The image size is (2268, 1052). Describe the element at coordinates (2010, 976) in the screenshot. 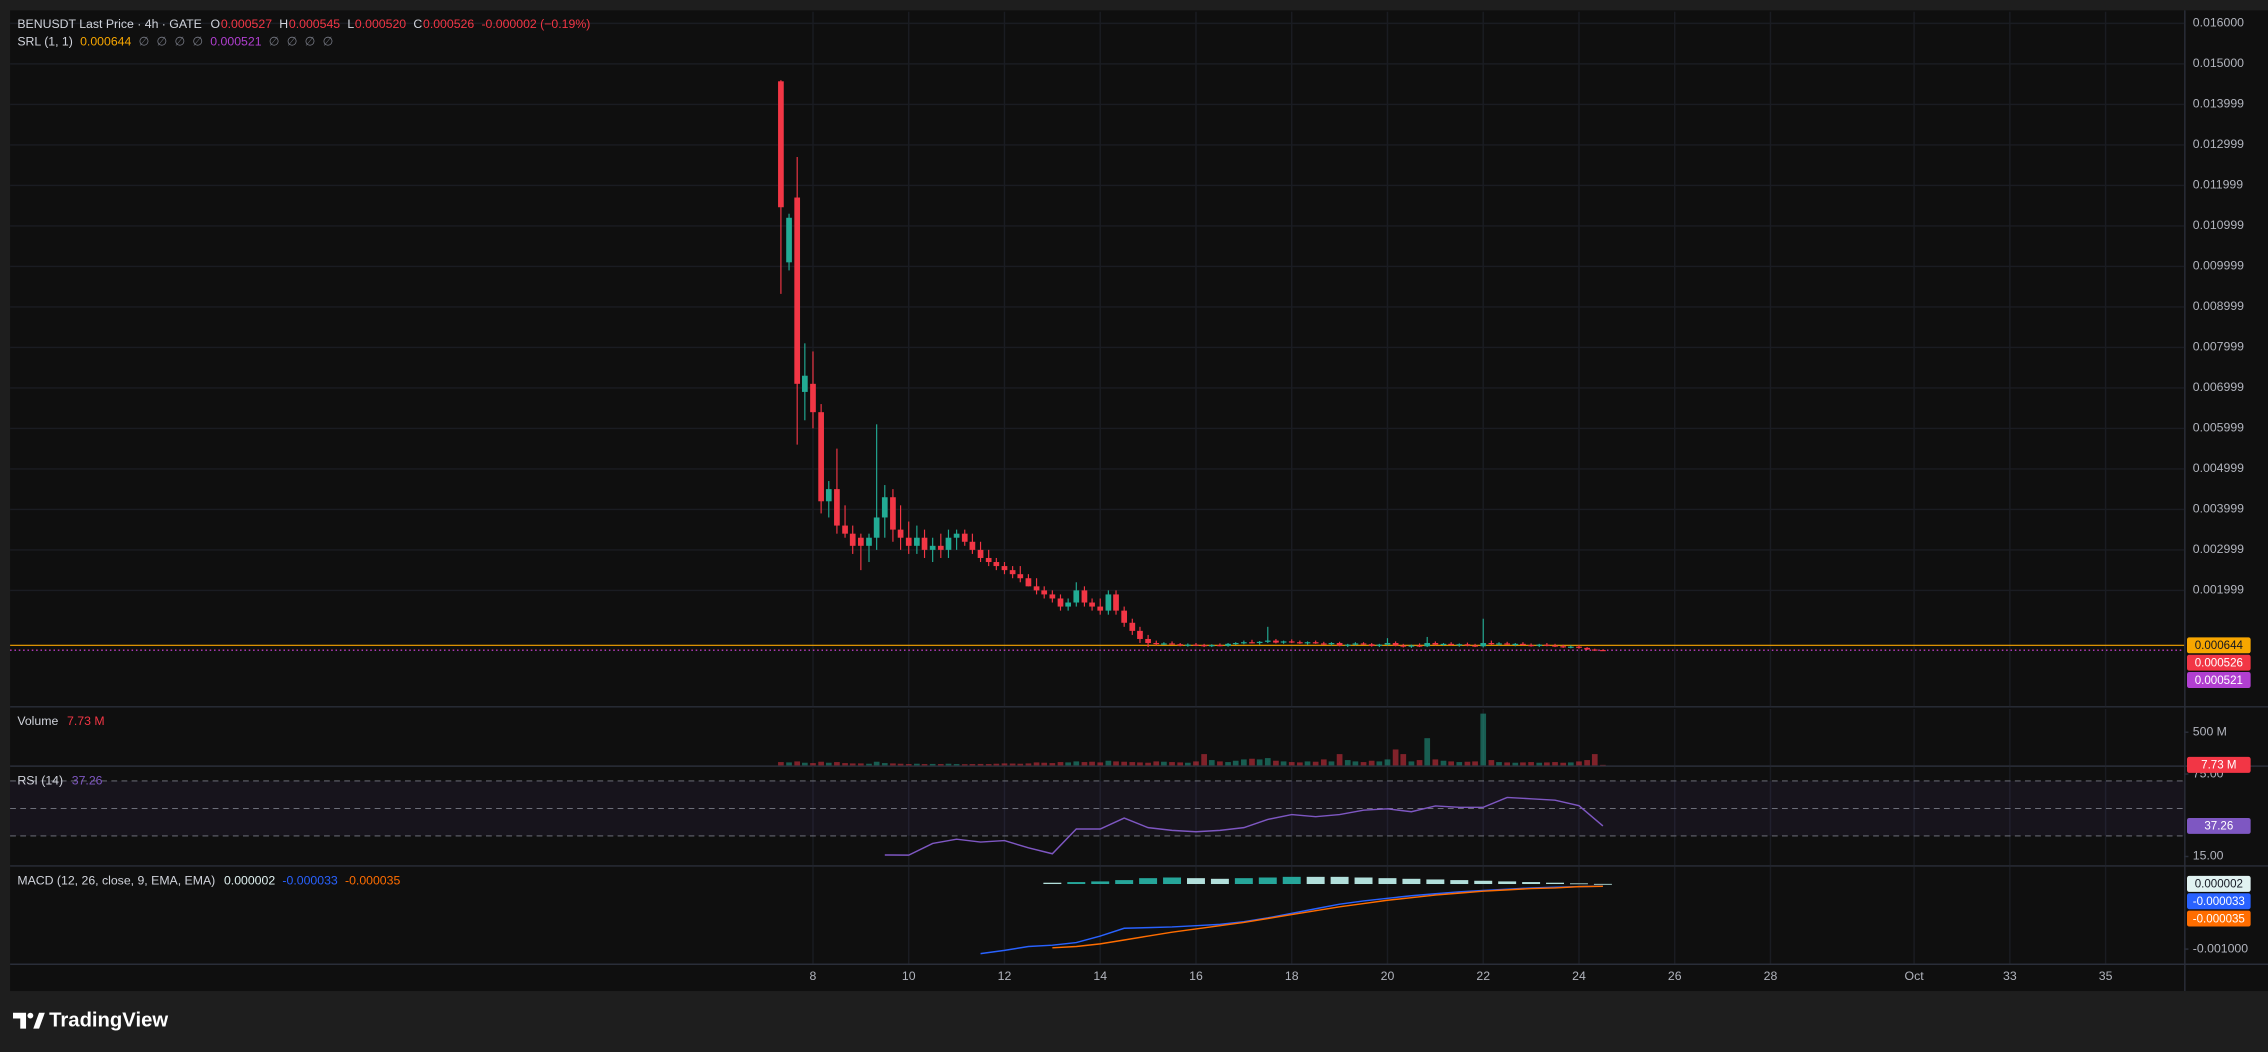

I see `x-tick-label: 33` at that location.